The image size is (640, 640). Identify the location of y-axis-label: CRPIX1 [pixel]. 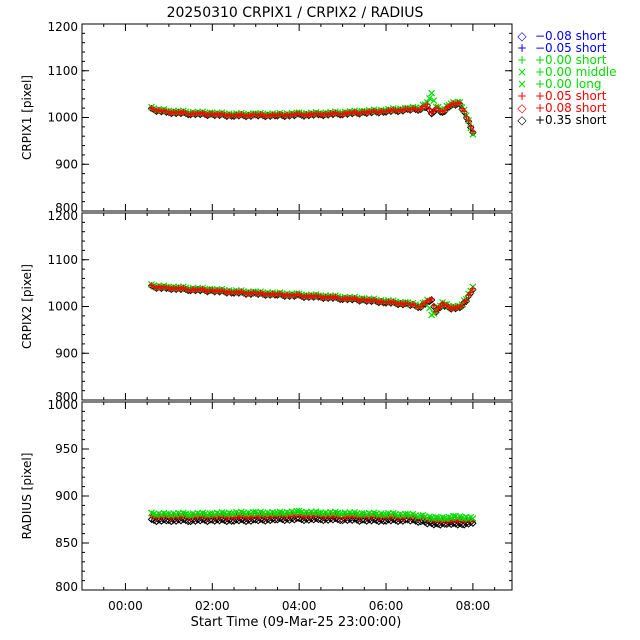
(27, 117).